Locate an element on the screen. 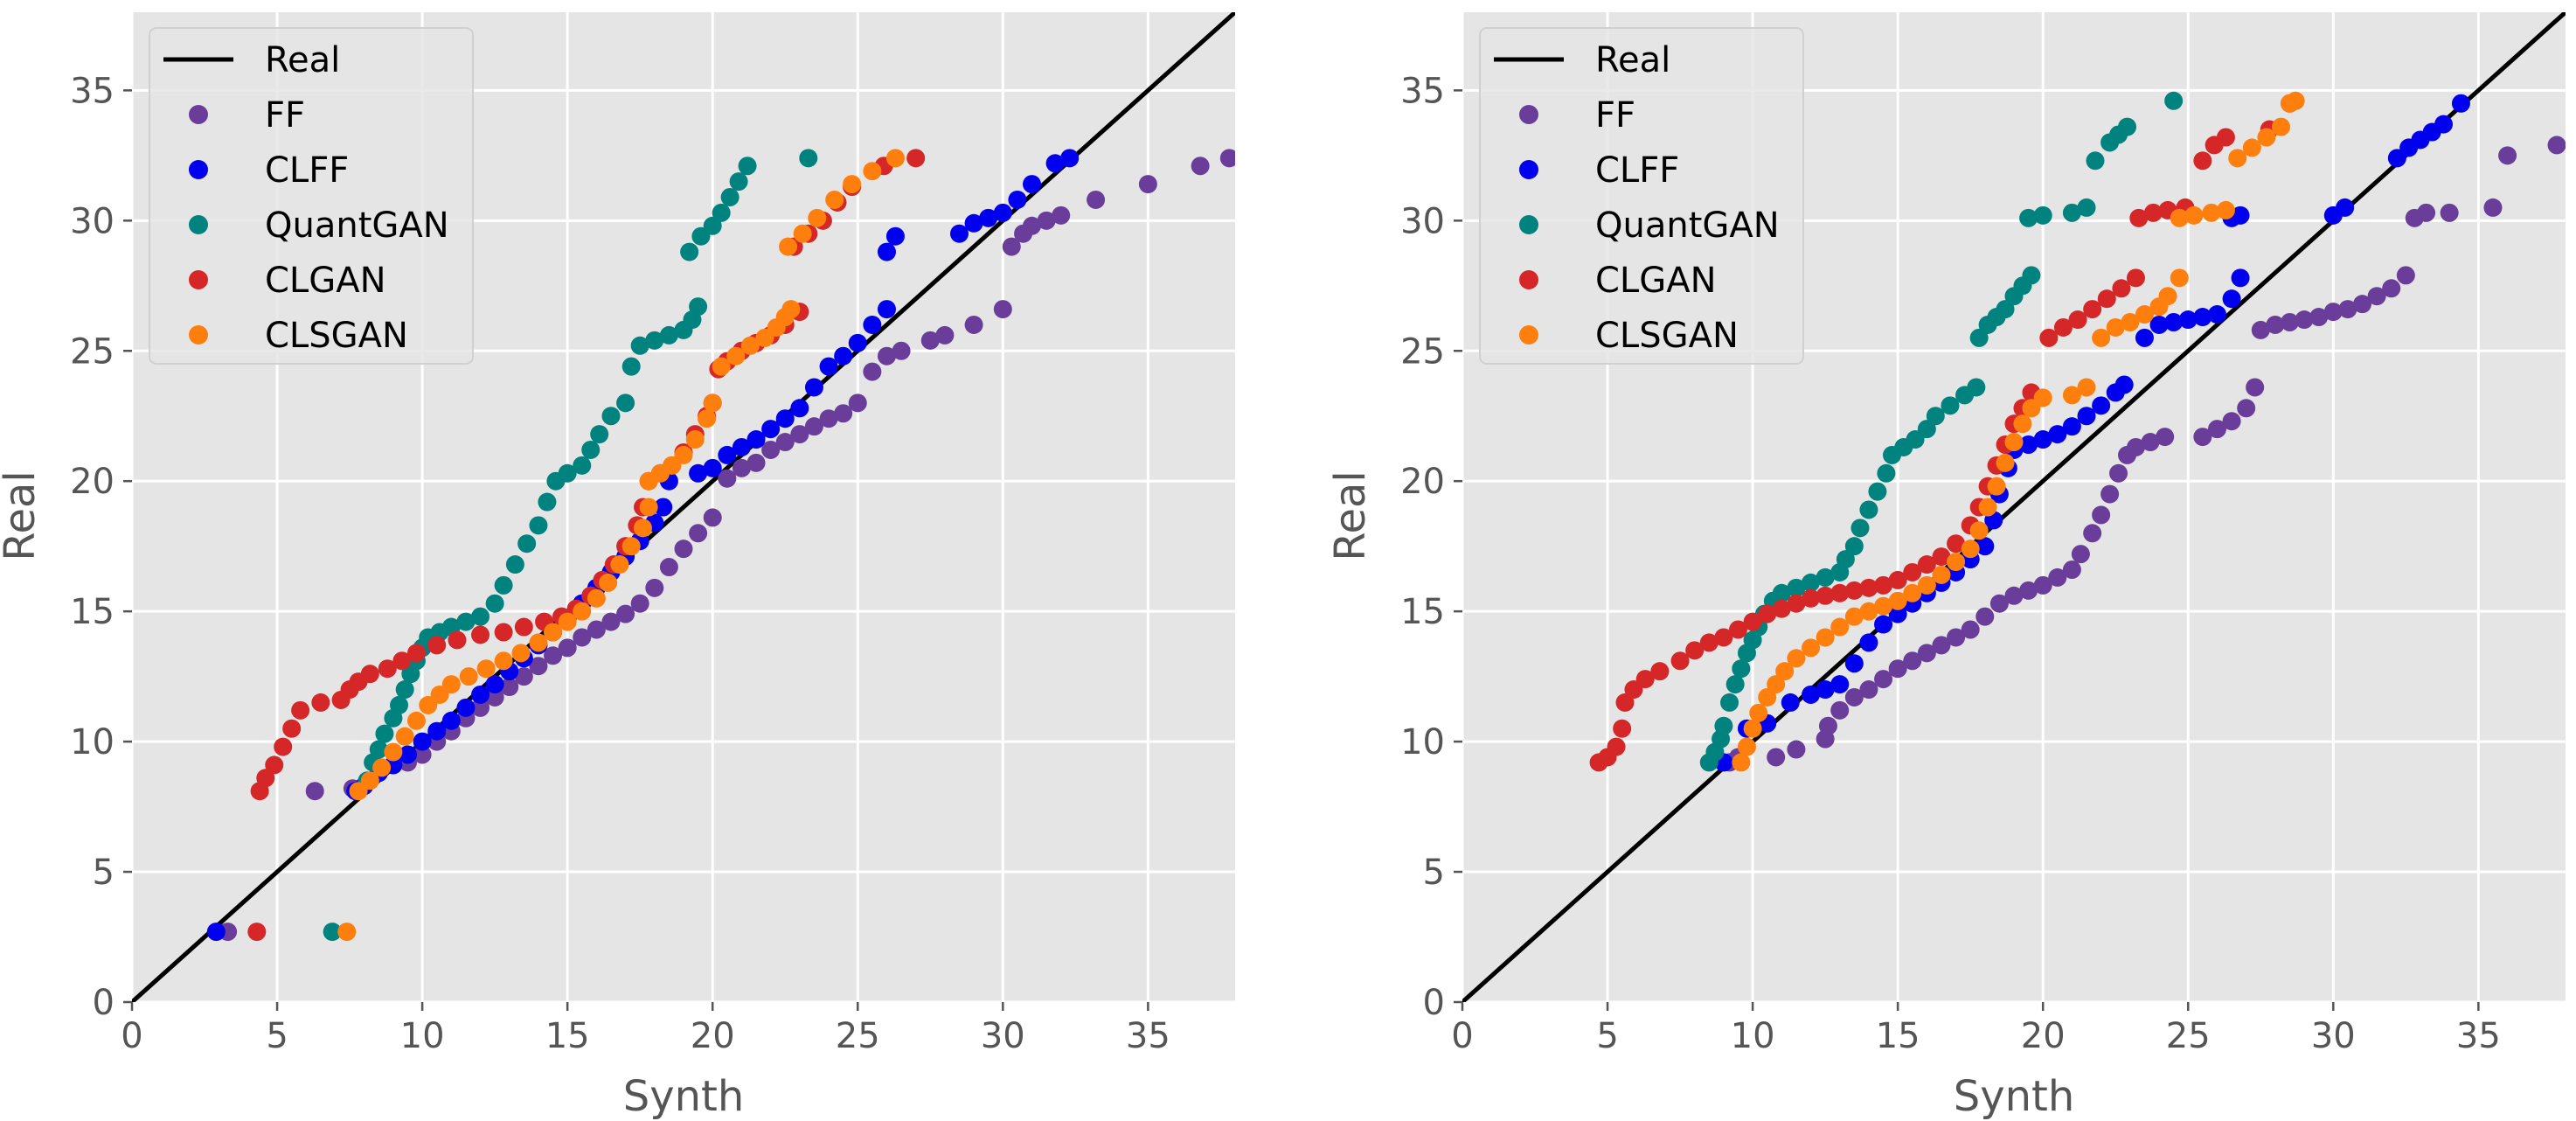  x-tick-label: 10 is located at coordinates (422, 1036).